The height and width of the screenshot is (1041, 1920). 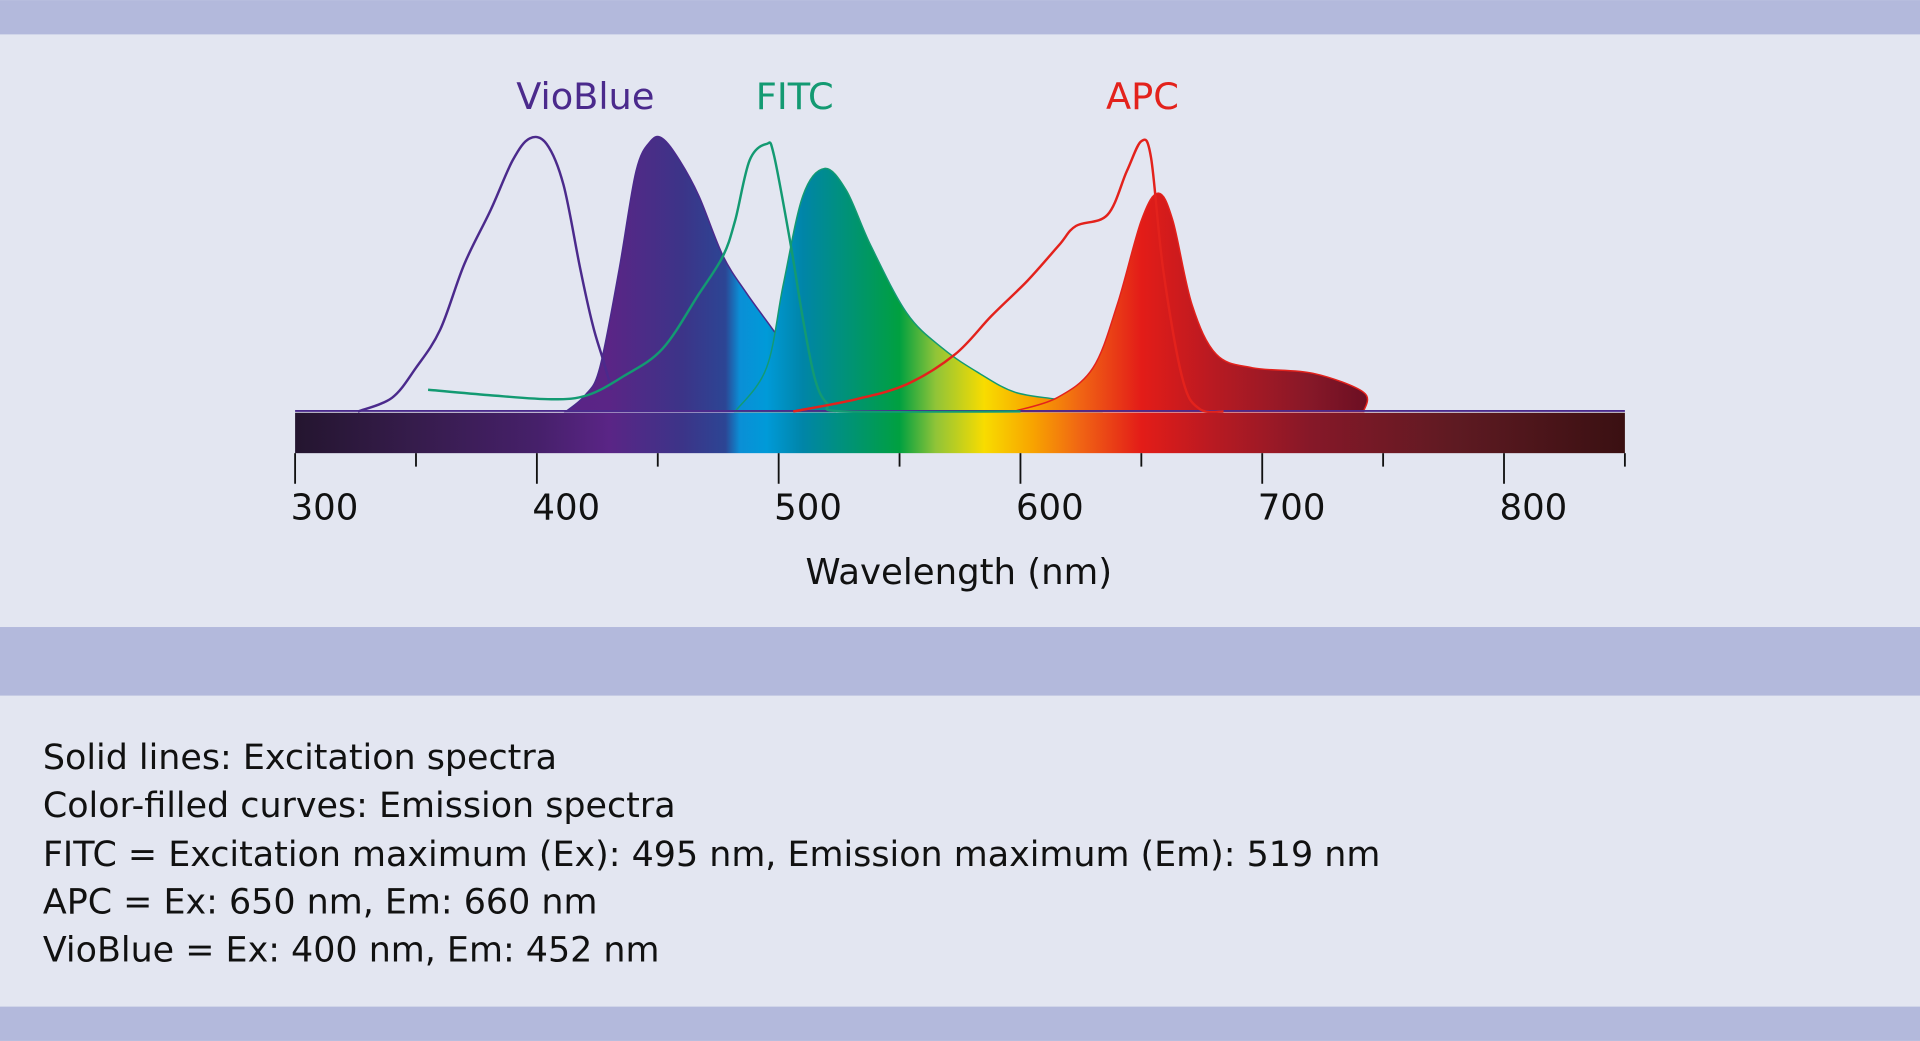 I want to click on x-tick-label: 500, so click(x=808, y=507).